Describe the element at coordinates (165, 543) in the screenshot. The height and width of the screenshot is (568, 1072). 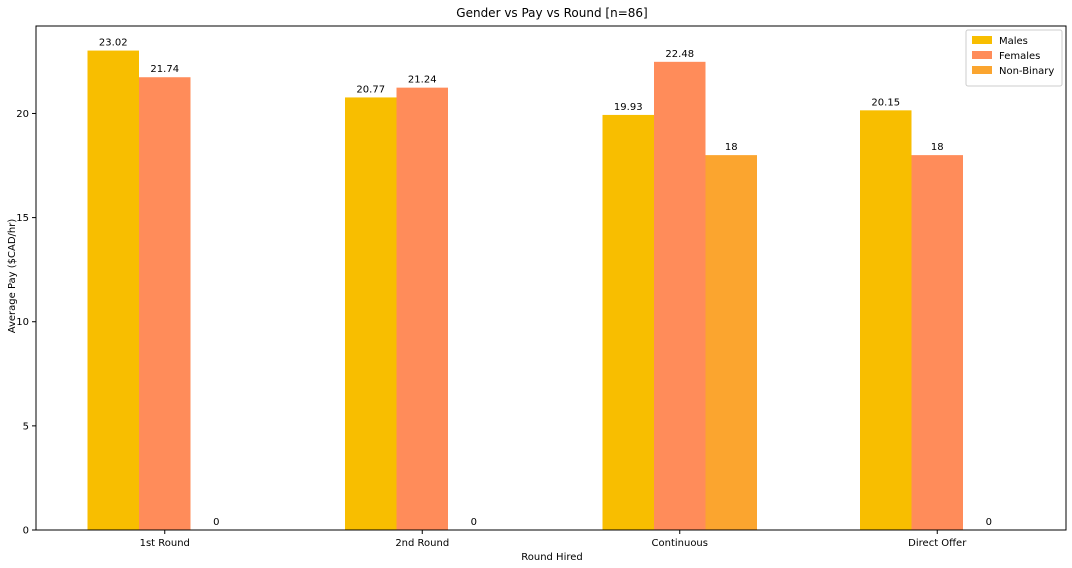
I see `x-tick-label: 1st Round` at that location.